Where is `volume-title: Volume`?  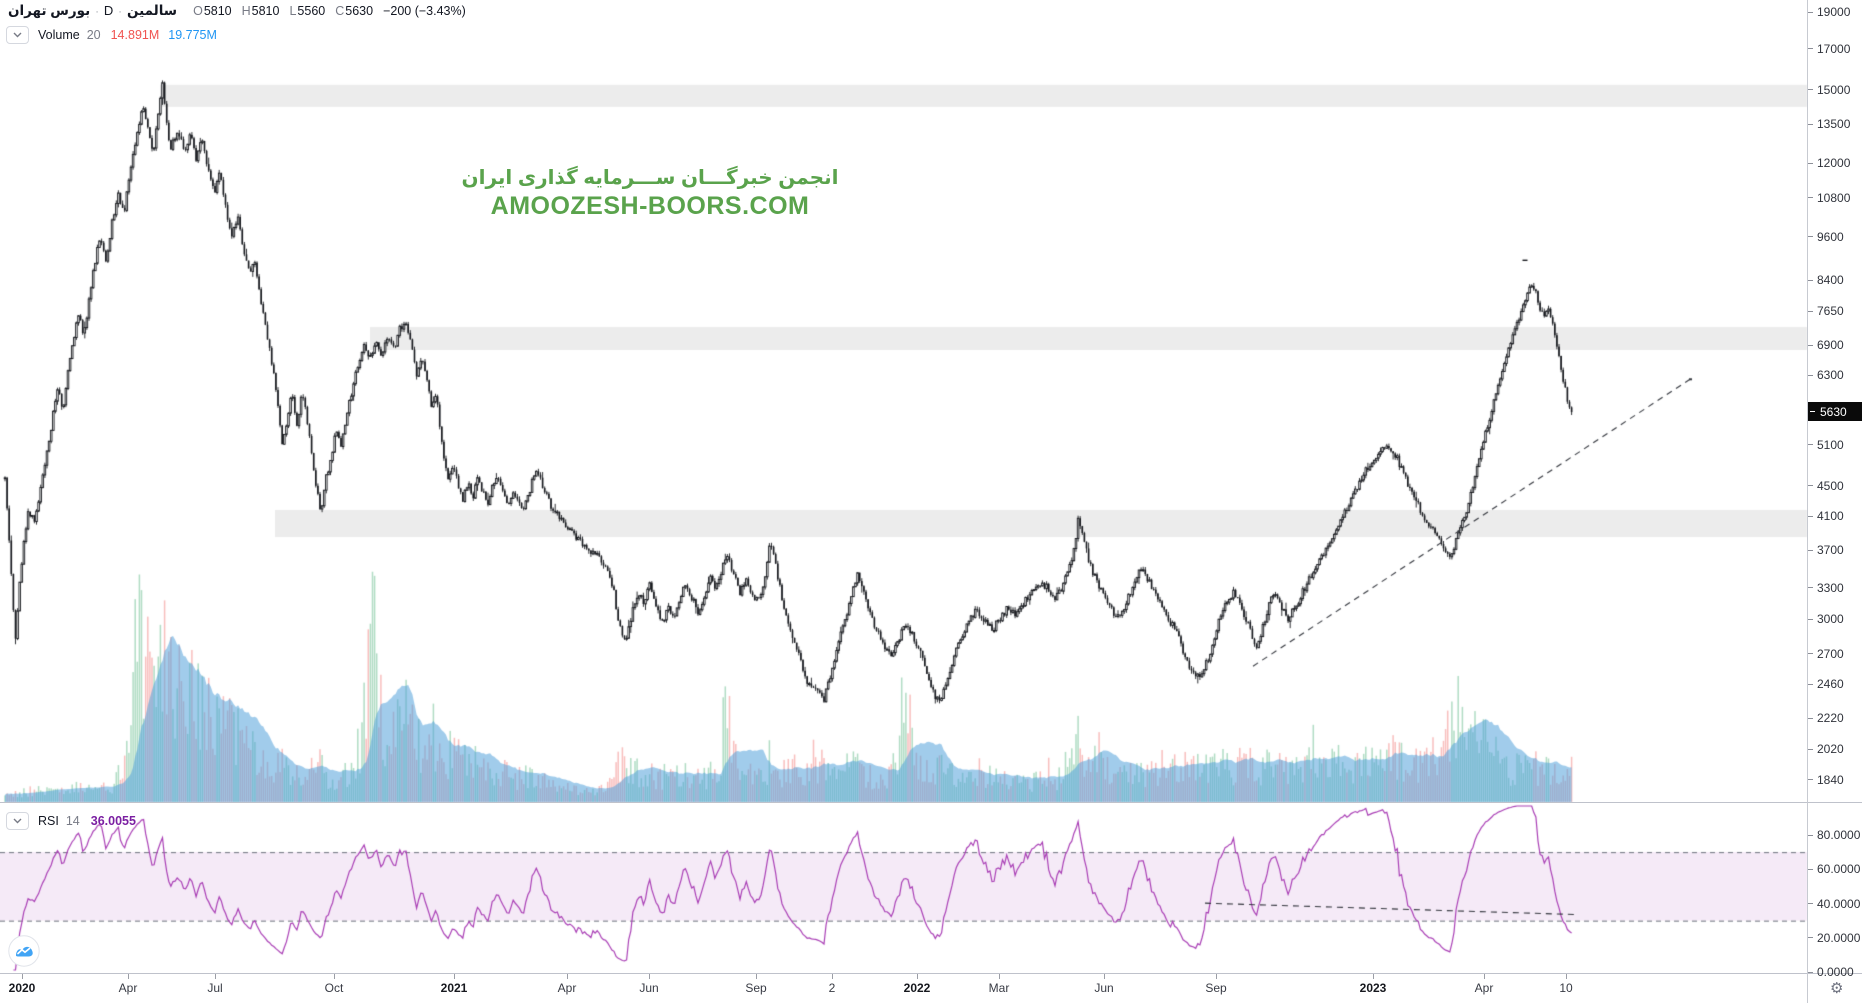 volume-title: Volume is located at coordinates (59, 35).